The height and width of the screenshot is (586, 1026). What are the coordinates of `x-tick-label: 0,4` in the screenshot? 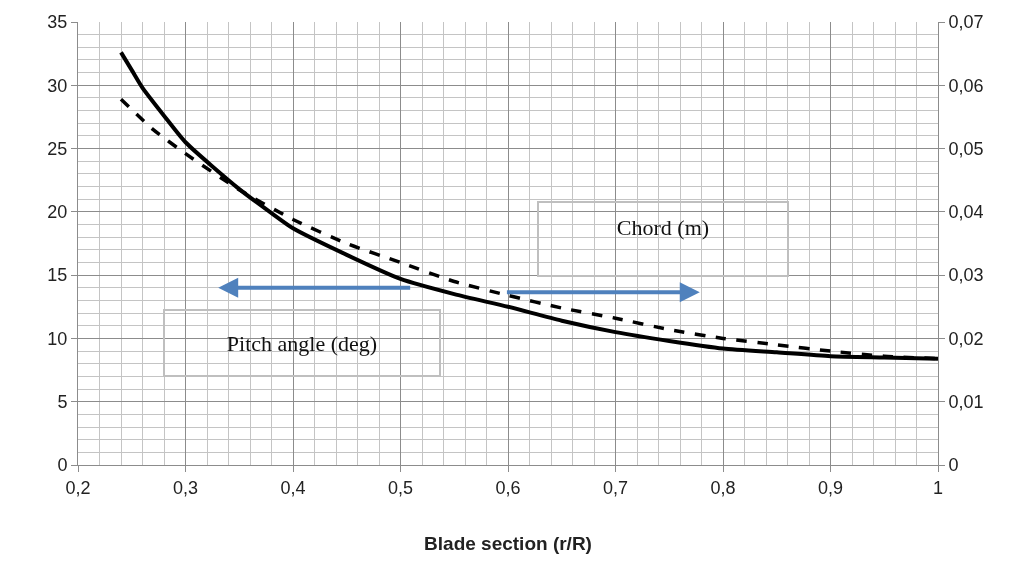 It's located at (293, 487).